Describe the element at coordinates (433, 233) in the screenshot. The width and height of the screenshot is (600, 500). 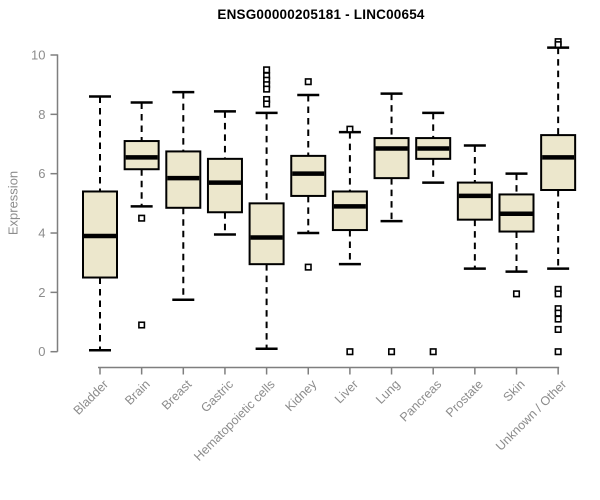
I see `boxplot-pancreas` at that location.